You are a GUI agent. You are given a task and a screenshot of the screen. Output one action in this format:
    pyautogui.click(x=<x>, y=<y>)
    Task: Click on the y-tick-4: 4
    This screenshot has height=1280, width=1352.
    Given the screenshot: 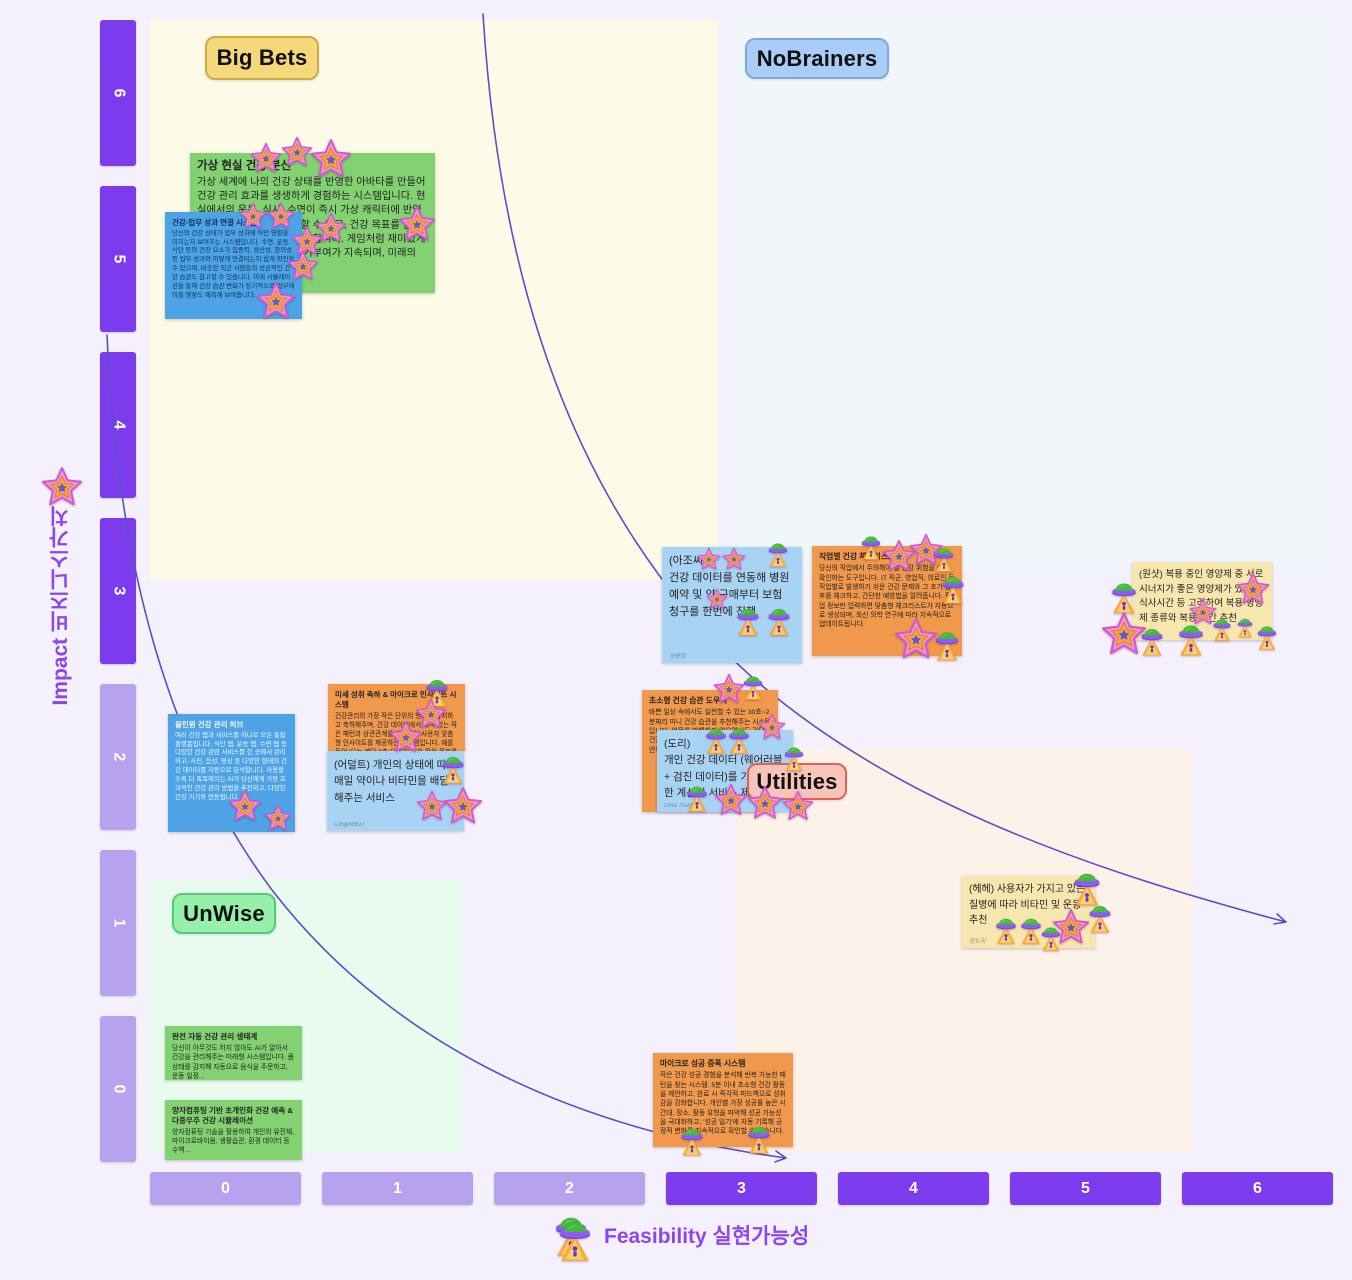 What is the action you would take?
    pyautogui.click(x=118, y=425)
    